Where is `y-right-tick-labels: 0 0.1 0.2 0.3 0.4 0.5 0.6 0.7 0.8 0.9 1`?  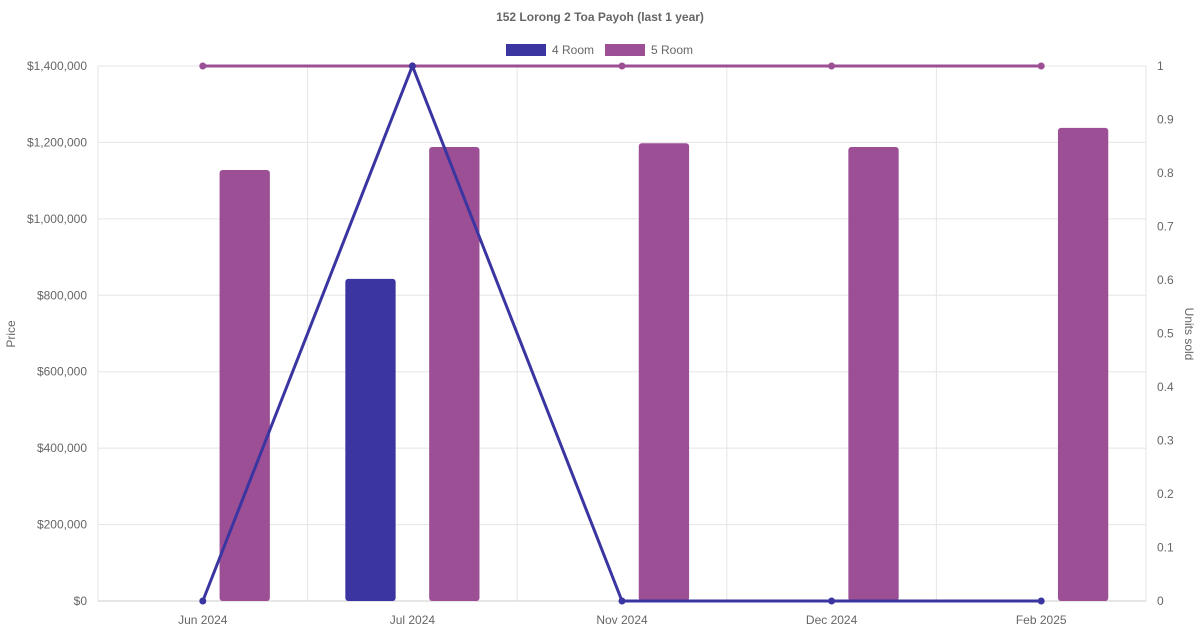
y-right-tick-labels: 0 0.1 0.2 0.3 0.4 0.5 0.6 0.7 0.8 0.9 1 is located at coordinates (1165, 333).